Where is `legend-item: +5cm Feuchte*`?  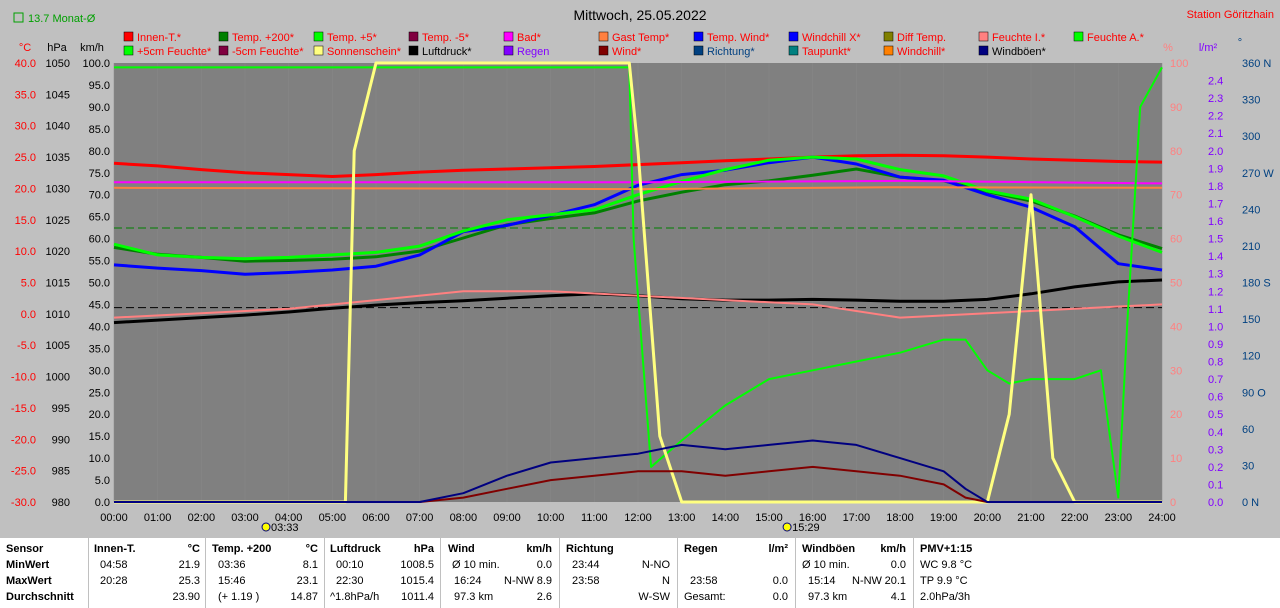
legend-item: +5cm Feuchte* is located at coordinates (174, 52).